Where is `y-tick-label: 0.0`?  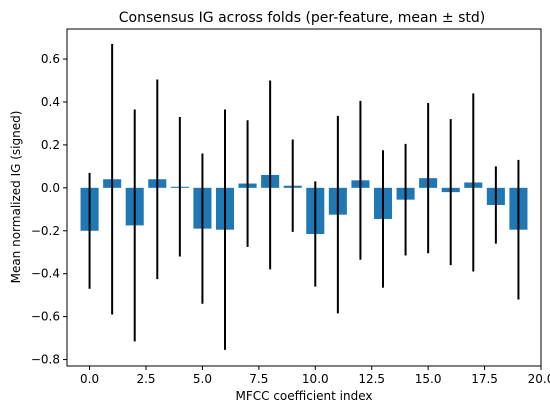 y-tick-label: 0.0 is located at coordinates (50, 188).